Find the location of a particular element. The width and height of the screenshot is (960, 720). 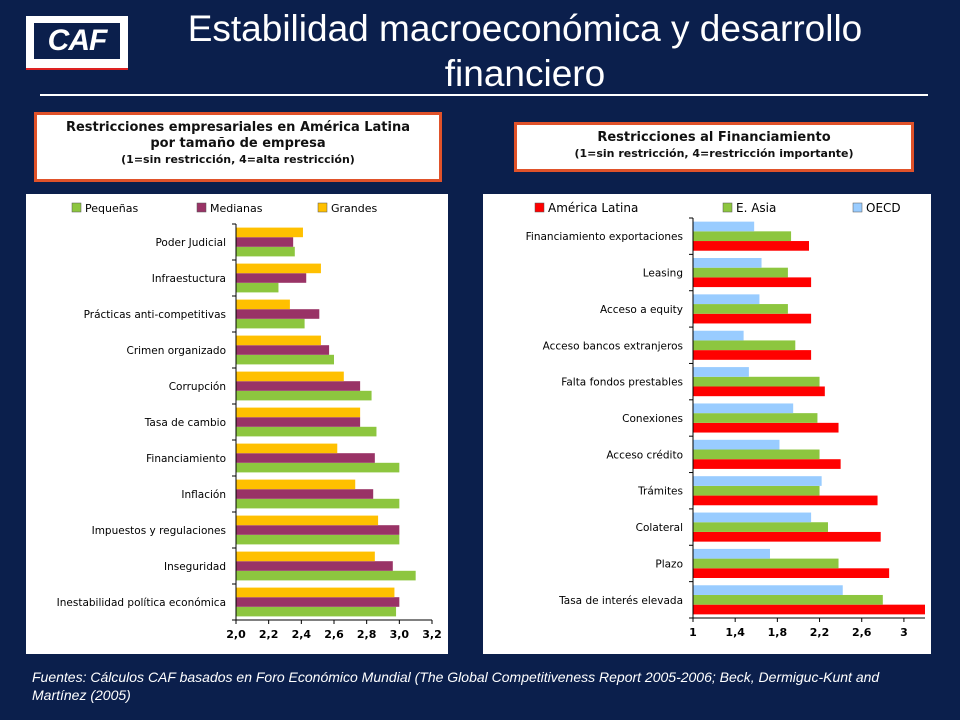

x-tick-label: 3,0 is located at coordinates (400, 634).